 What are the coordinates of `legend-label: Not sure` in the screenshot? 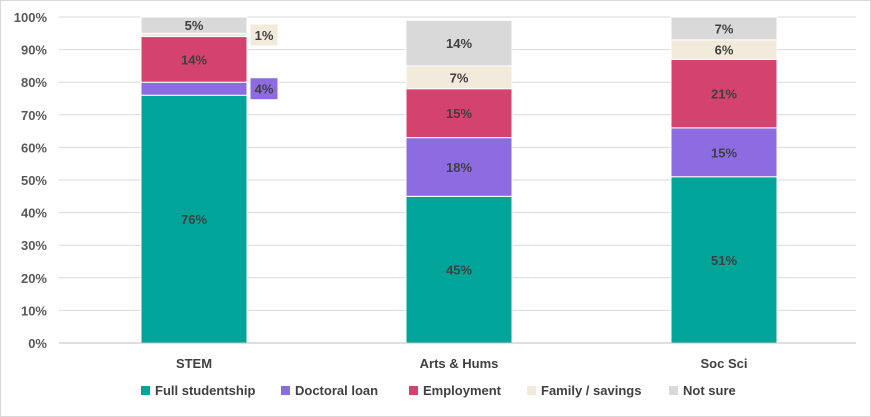 It's located at (709, 390).